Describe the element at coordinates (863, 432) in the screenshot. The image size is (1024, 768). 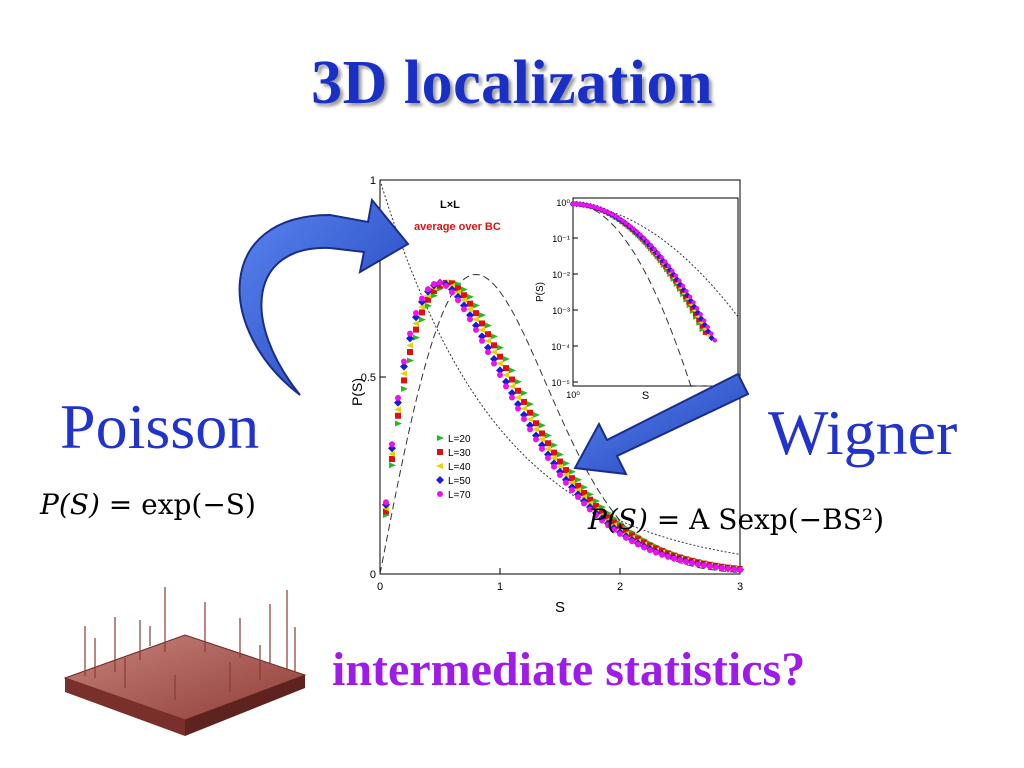
I see `wigner-label: Wigner` at that location.